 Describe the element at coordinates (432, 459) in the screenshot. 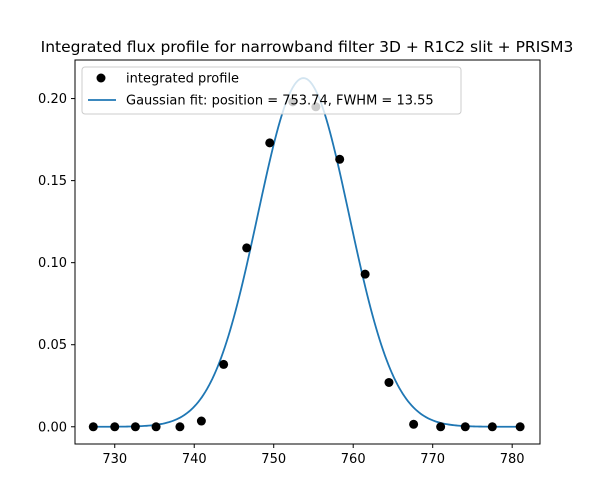

I see `x-tick-label: 770` at that location.